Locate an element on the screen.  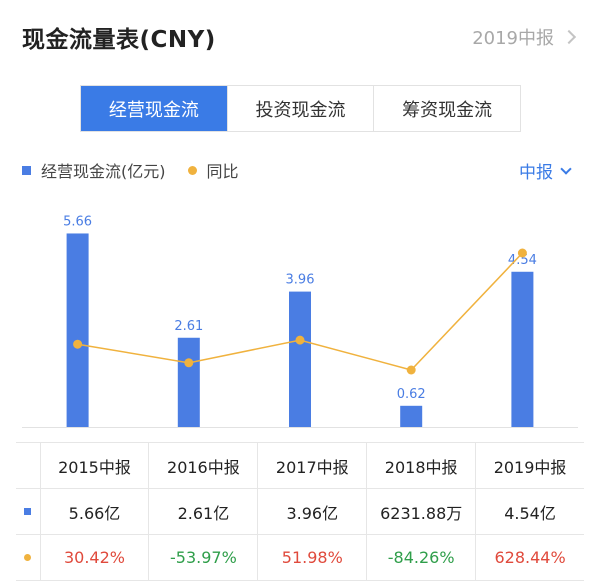
tab-investing-cashflow: 投资现金流 is located at coordinates (301, 108).